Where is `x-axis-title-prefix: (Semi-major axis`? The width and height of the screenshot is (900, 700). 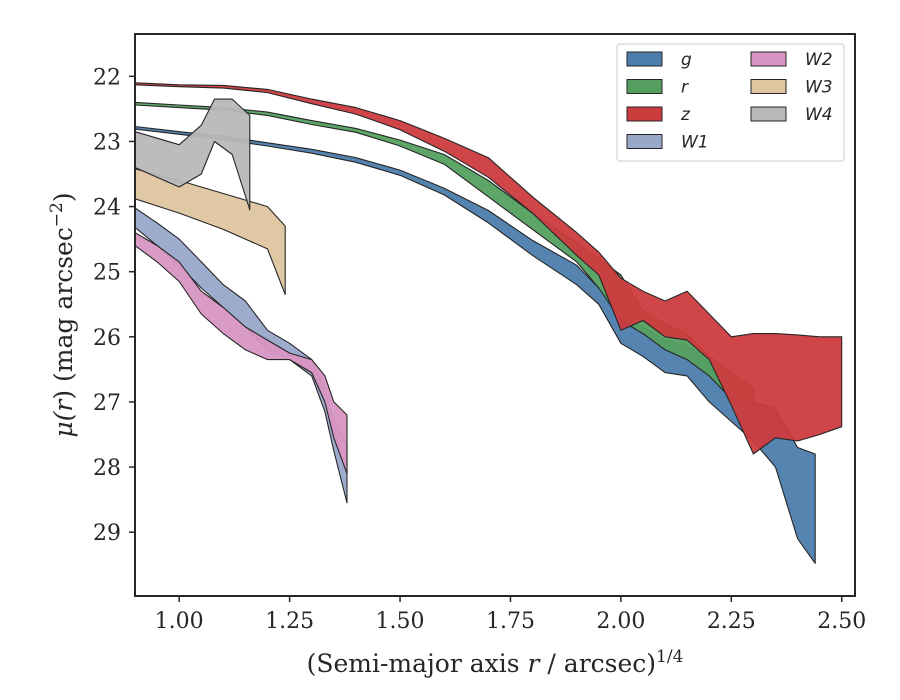
x-axis-title-prefix: (Semi-major axis is located at coordinates (417, 663).